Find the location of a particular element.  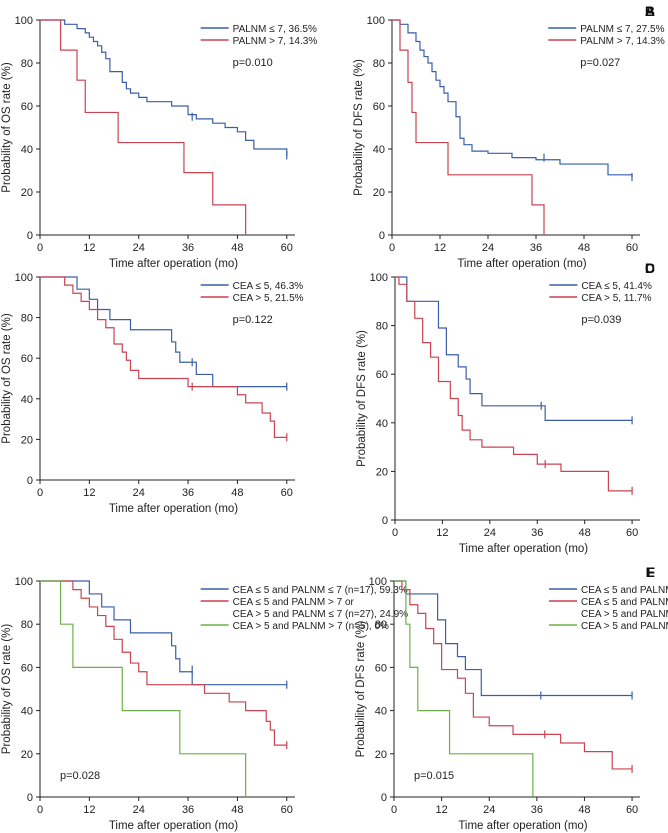

panel-c-x-tick-label: 12 is located at coordinates (89, 493).